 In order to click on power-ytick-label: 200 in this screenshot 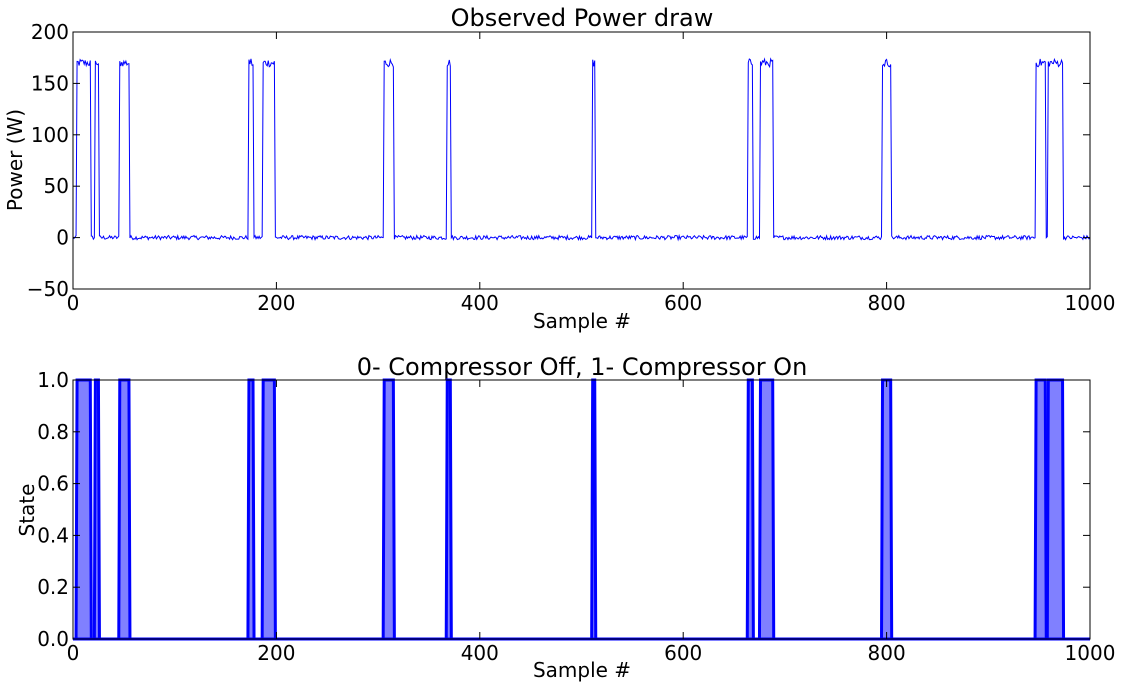, I will do `click(50, 32)`.